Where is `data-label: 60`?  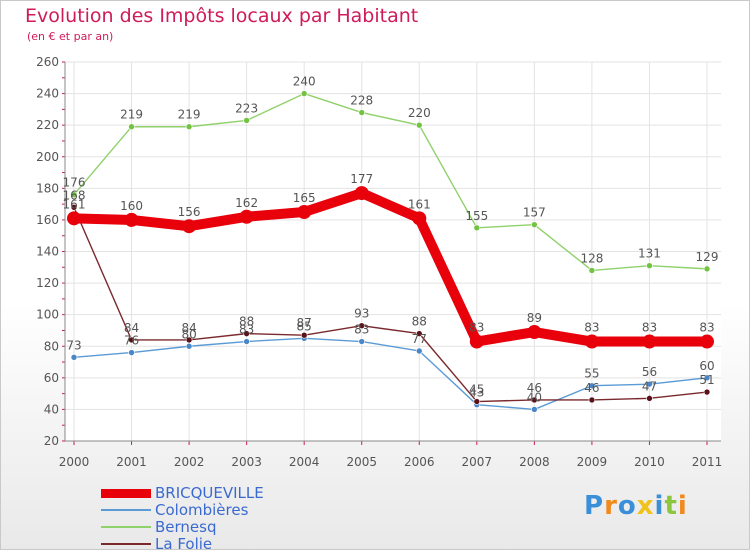
data-label: 60 is located at coordinates (706, 366).